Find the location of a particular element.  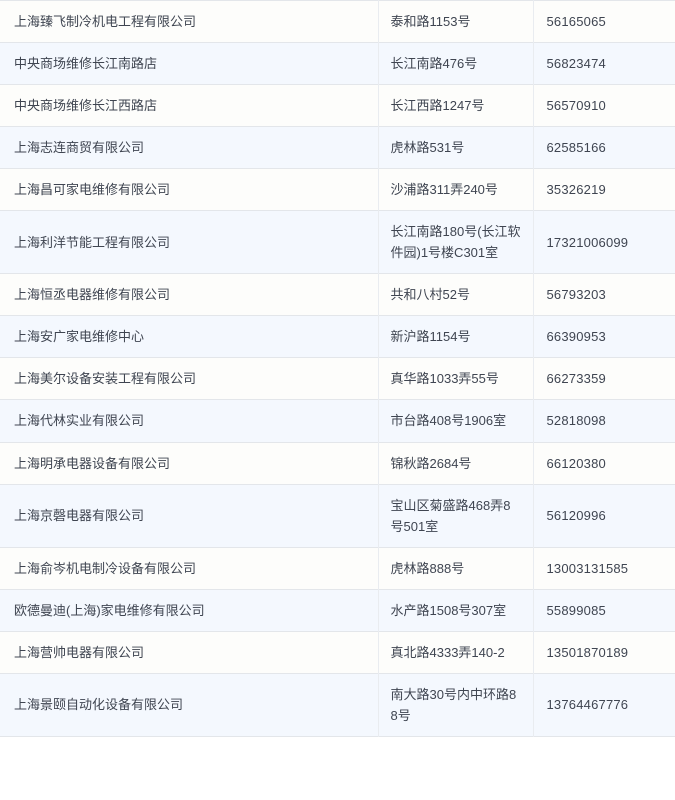

company-phone-cell: 56570910 is located at coordinates (603, 105).